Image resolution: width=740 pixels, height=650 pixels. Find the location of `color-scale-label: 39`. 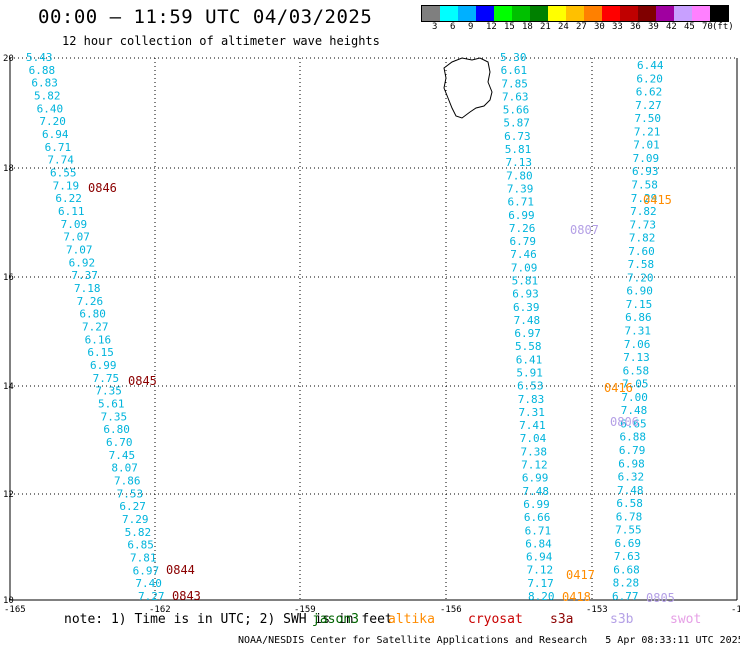

color-scale-label: 39 is located at coordinates (653, 27).